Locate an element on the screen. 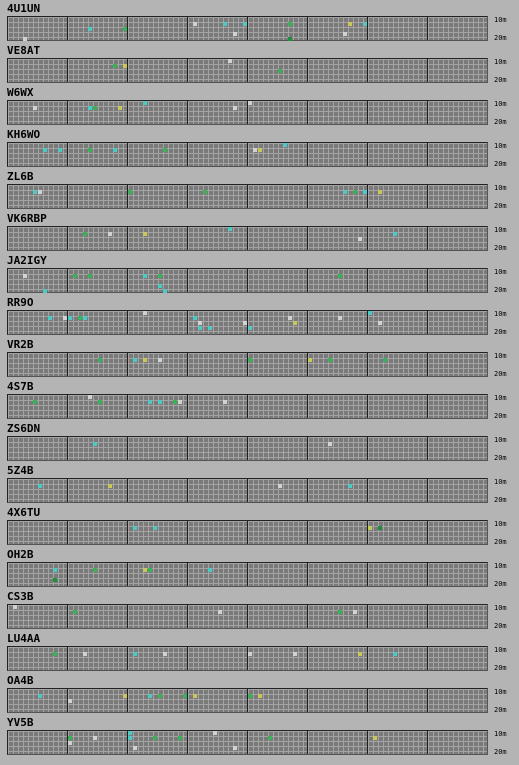  beacon-callsign: JA2IGY is located at coordinates (27, 260).